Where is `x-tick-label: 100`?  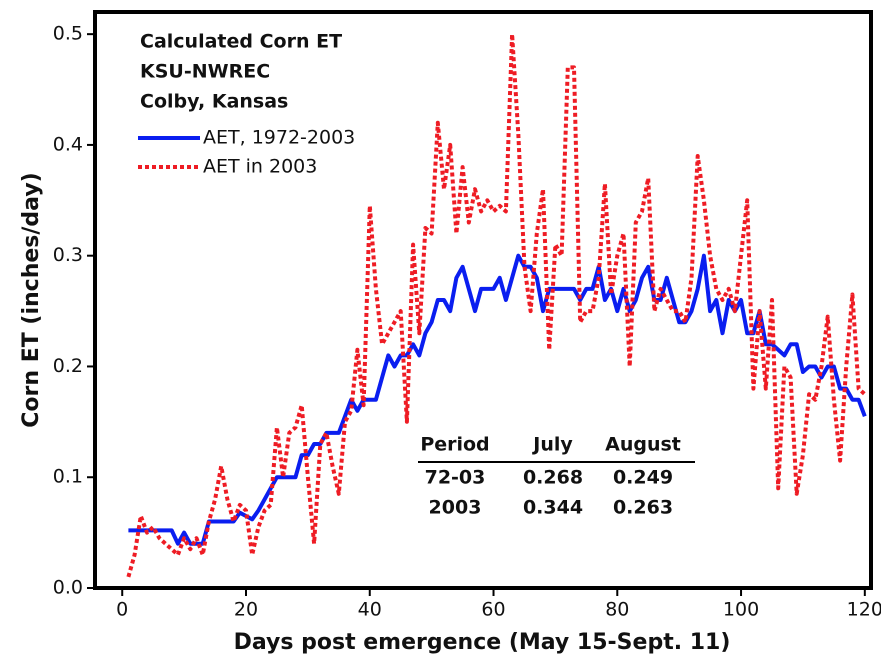 x-tick-label: 100 is located at coordinates (741, 610).